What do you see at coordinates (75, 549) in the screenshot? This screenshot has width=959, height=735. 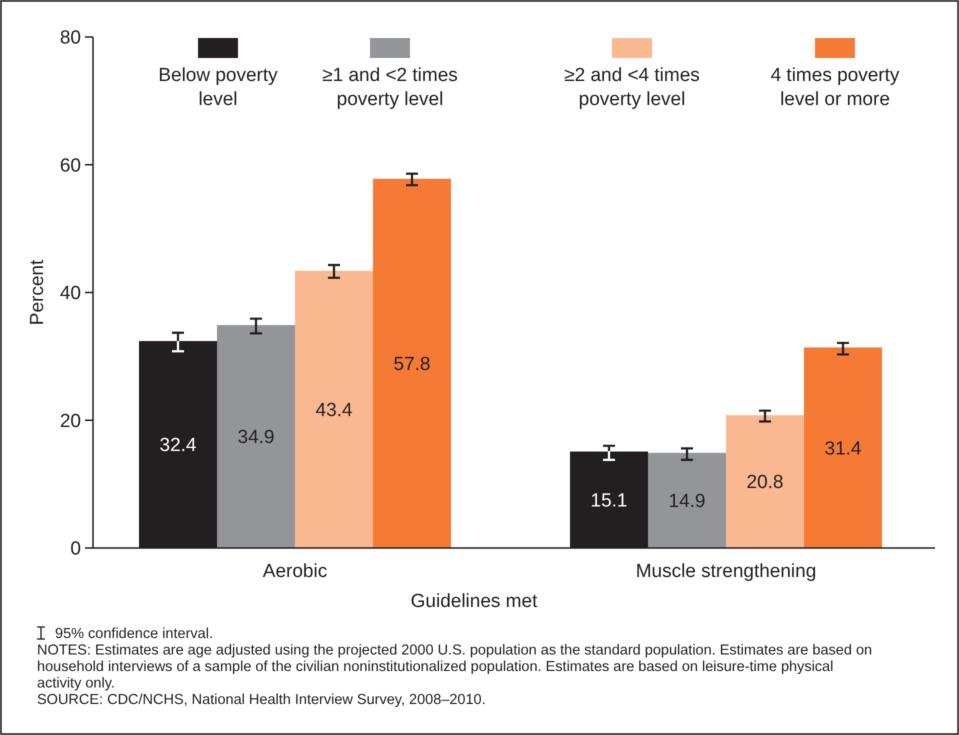 I see `y-tick-label: 0` at bounding box center [75, 549].